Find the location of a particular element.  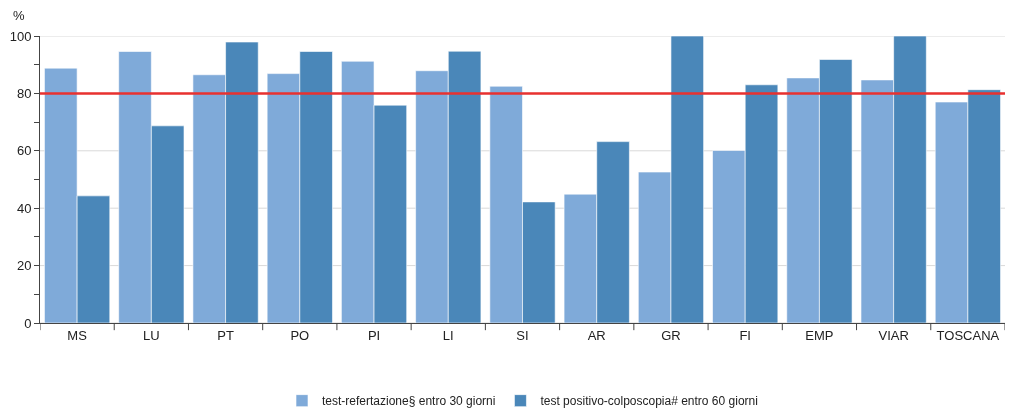

x-tick-label: PO is located at coordinates (300, 335).